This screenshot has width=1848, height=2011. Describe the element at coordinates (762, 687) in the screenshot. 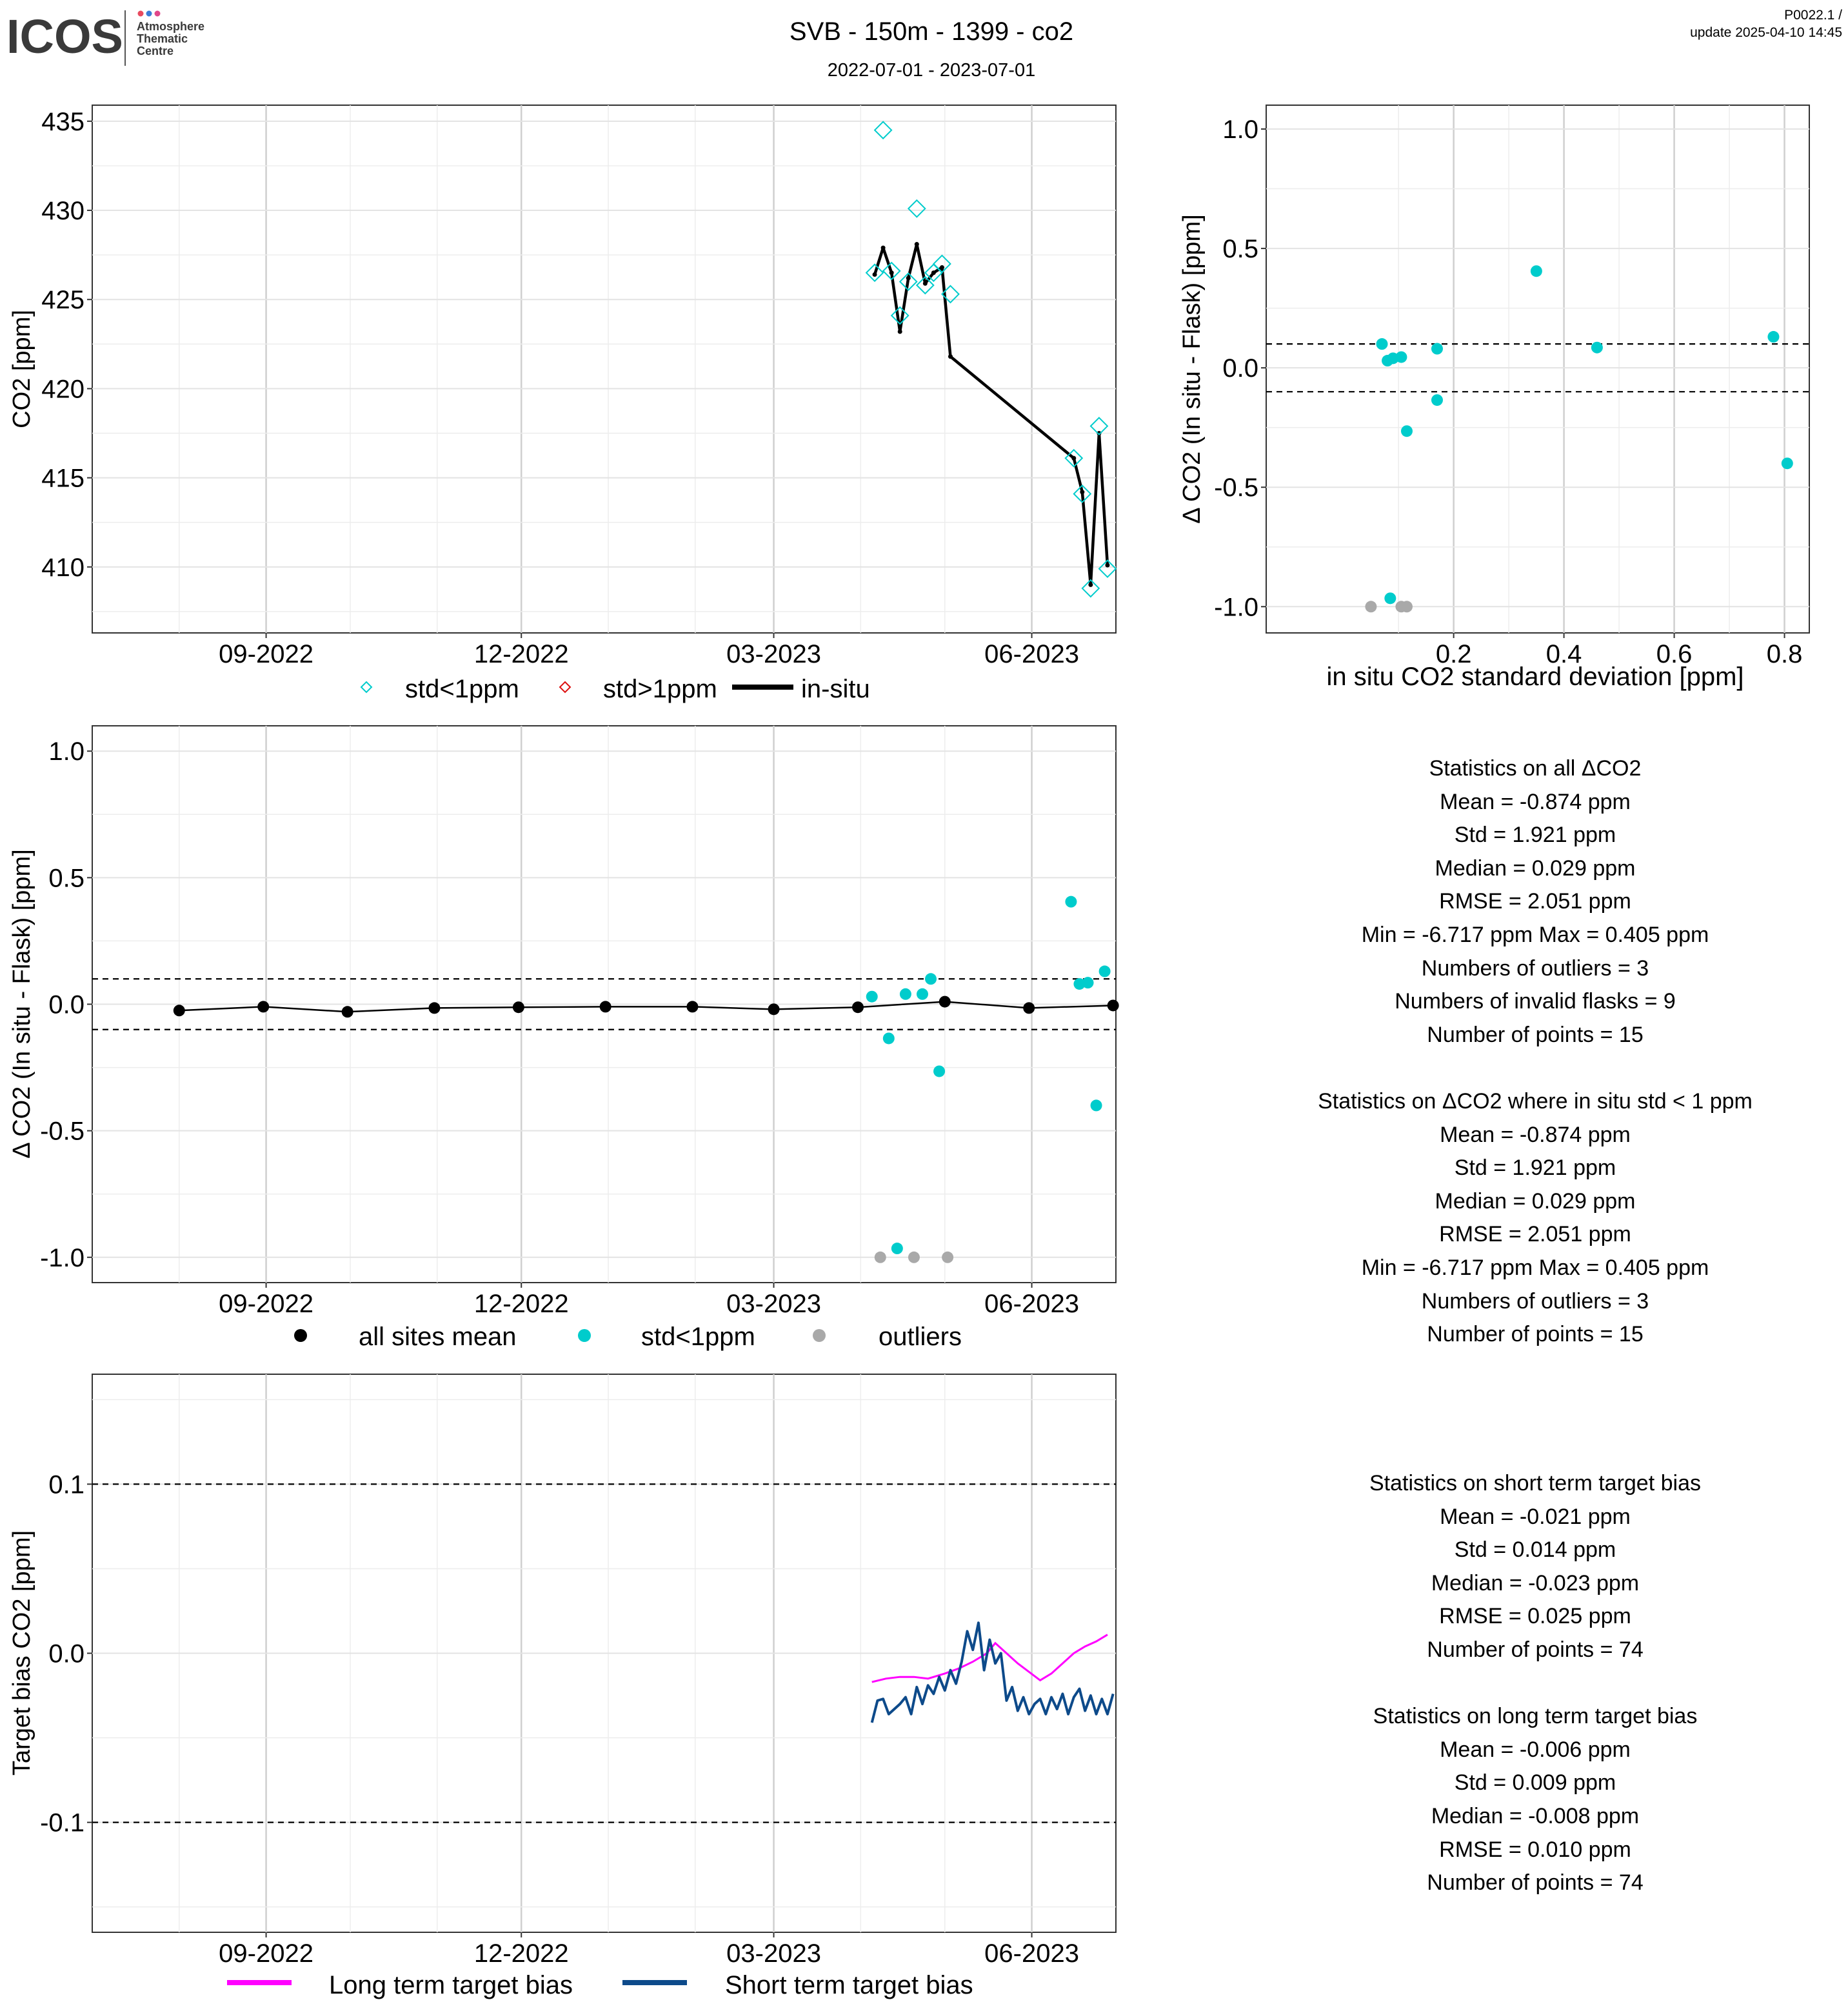

I see `legend-point-in-situ` at that location.